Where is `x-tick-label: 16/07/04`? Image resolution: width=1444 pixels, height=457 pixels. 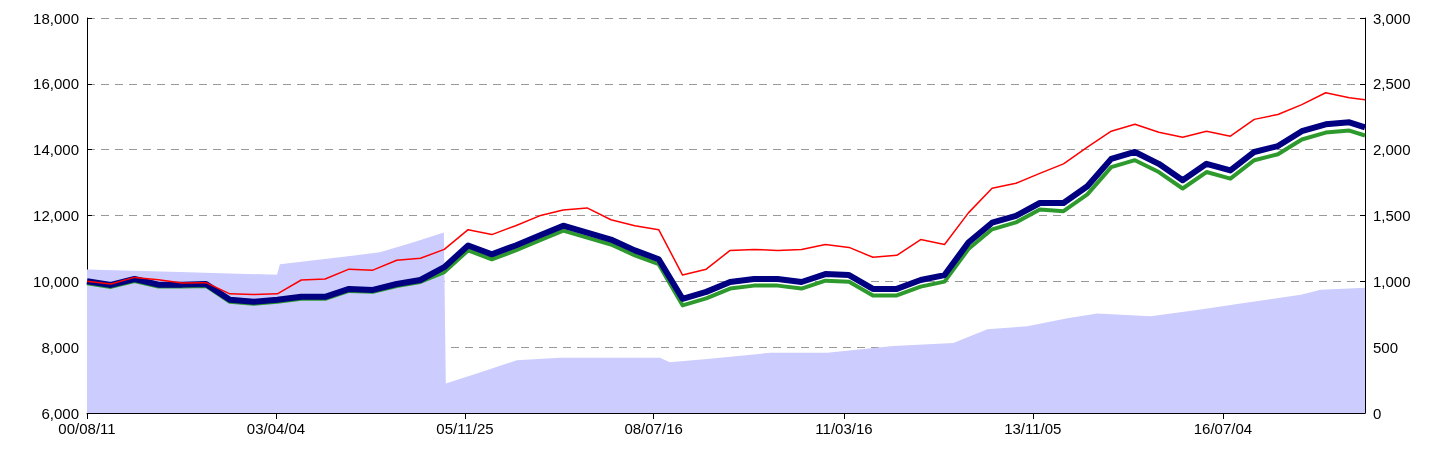
x-tick-label: 16/07/04 is located at coordinates (1223, 428).